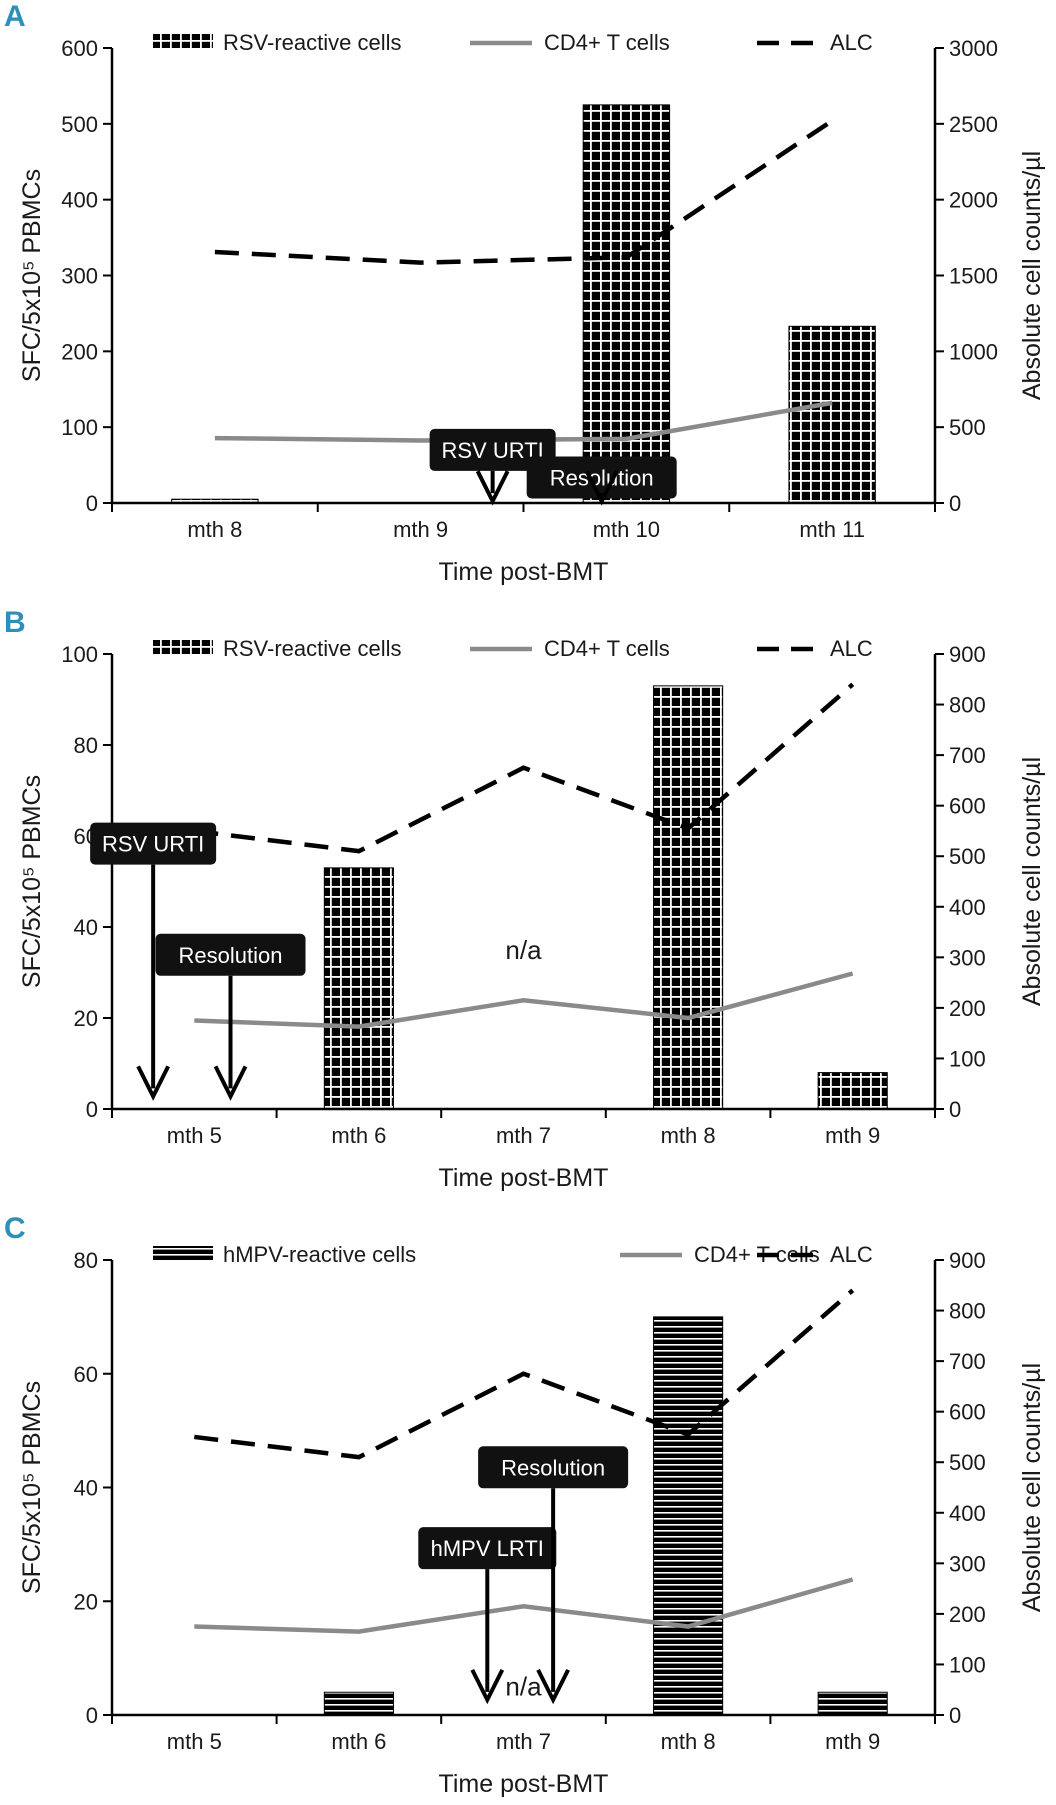  Describe the element at coordinates (15, 622) in the screenshot. I see `panel-letter: B` at that location.